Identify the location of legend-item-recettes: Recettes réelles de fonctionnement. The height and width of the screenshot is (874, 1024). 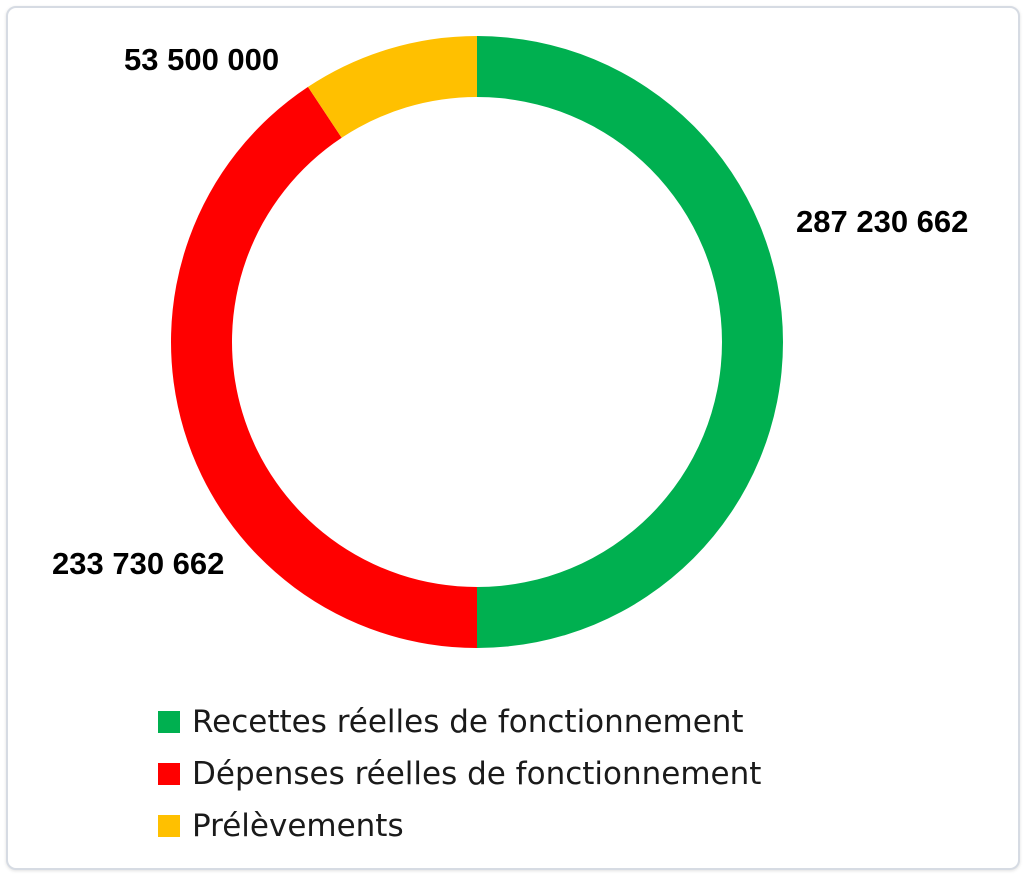
(459, 722).